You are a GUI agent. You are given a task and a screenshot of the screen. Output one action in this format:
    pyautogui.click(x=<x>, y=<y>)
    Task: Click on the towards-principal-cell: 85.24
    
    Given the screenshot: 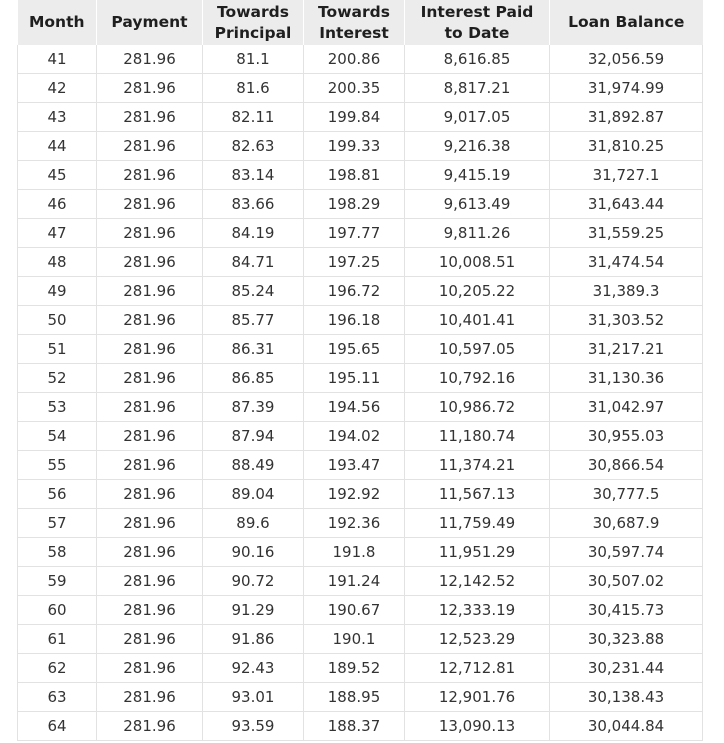 What is the action you would take?
    pyautogui.click(x=253, y=291)
    